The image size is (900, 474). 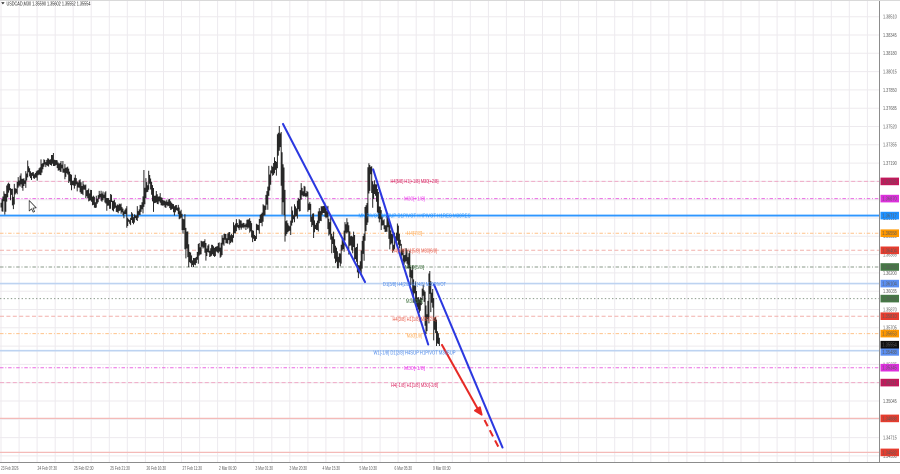 I want to click on svg-text: 1.35345, so click(x=889, y=369).